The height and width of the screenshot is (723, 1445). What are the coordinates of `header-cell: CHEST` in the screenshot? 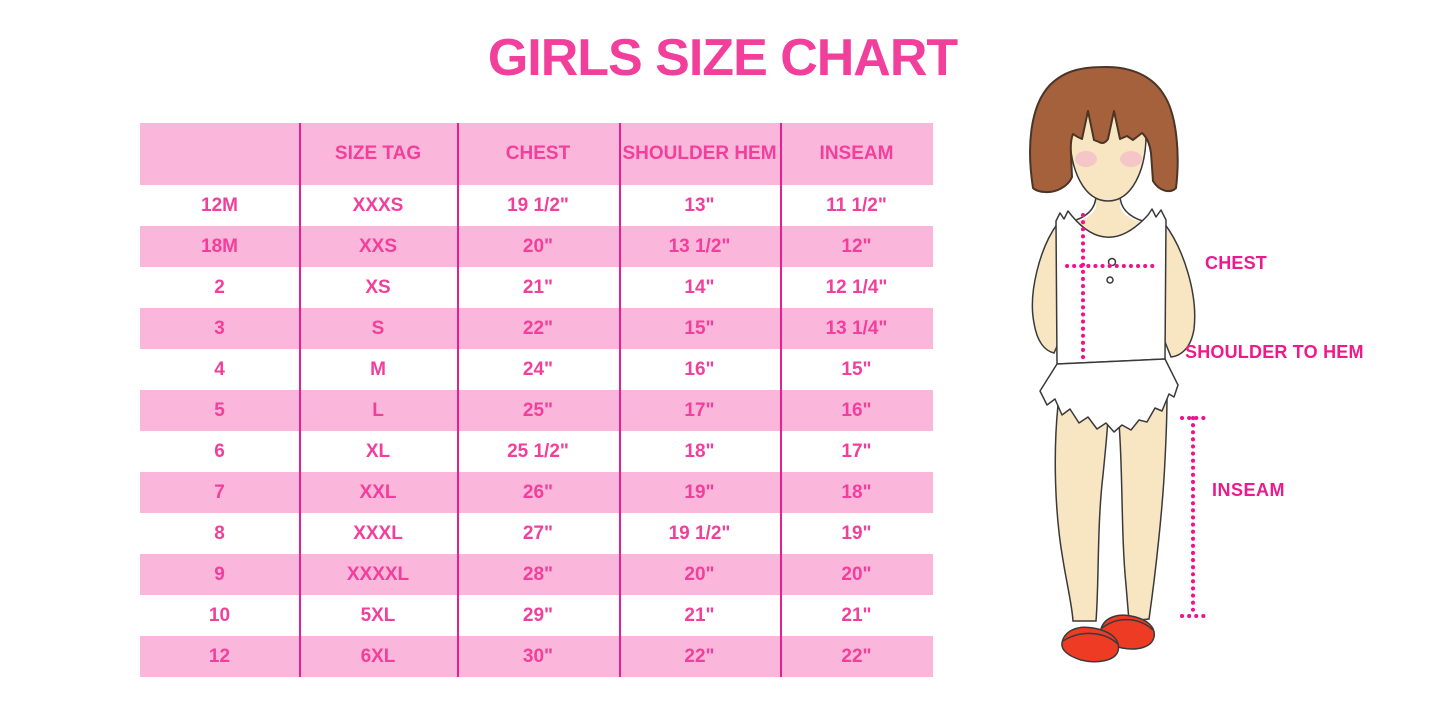 It's located at (538, 153).